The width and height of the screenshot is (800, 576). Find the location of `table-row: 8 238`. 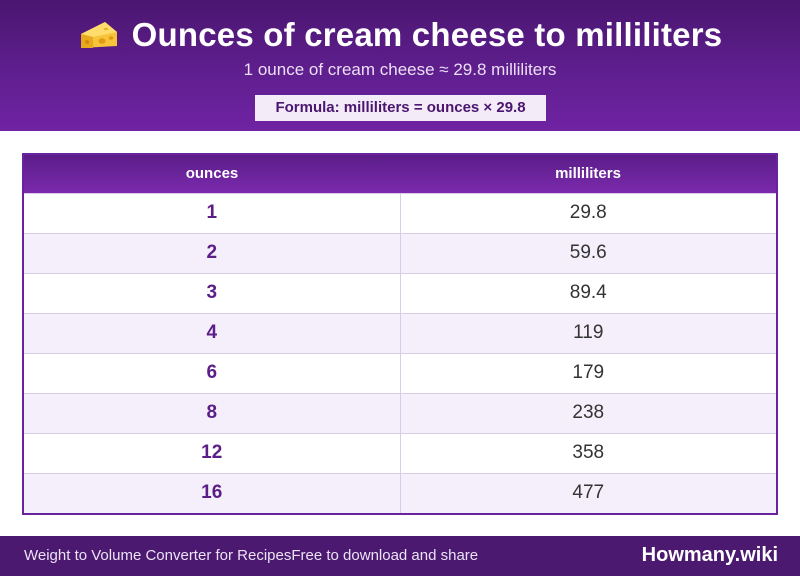

table-row: 8 238 is located at coordinates (400, 412).